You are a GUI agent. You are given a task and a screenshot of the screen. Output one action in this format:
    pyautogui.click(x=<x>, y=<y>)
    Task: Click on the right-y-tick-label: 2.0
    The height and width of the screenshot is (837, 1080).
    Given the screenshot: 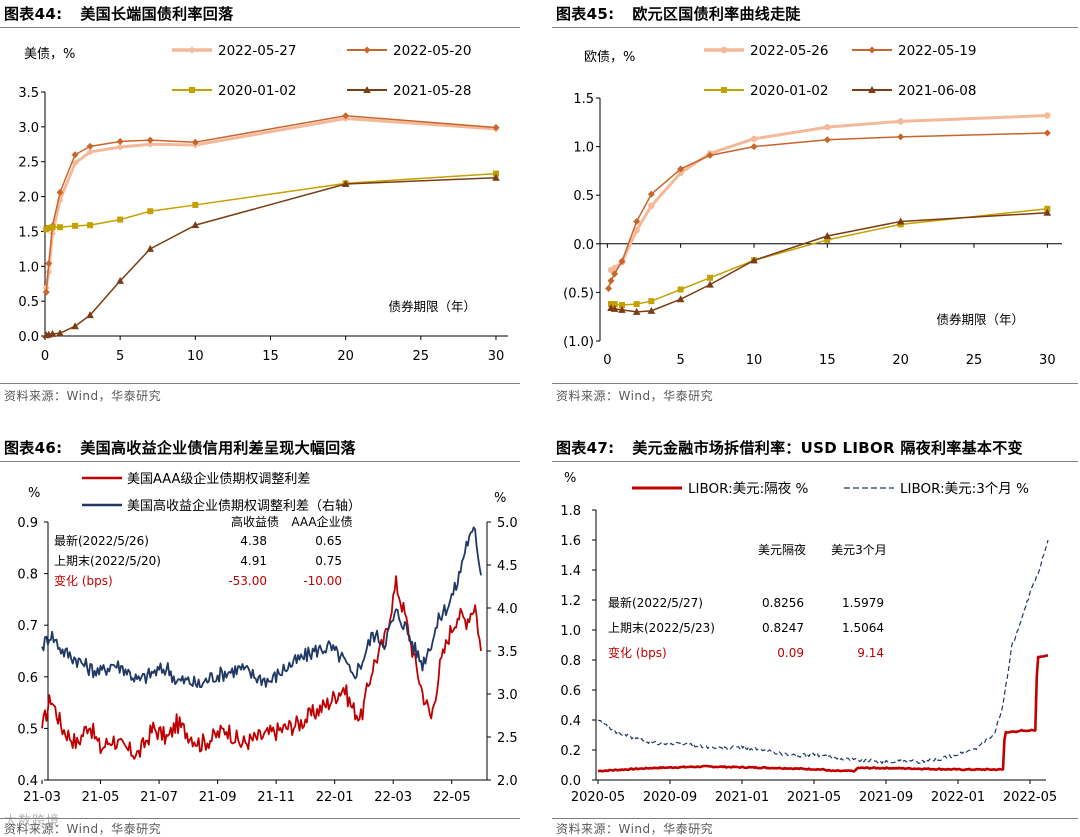 What is the action you would take?
    pyautogui.click(x=507, y=781)
    